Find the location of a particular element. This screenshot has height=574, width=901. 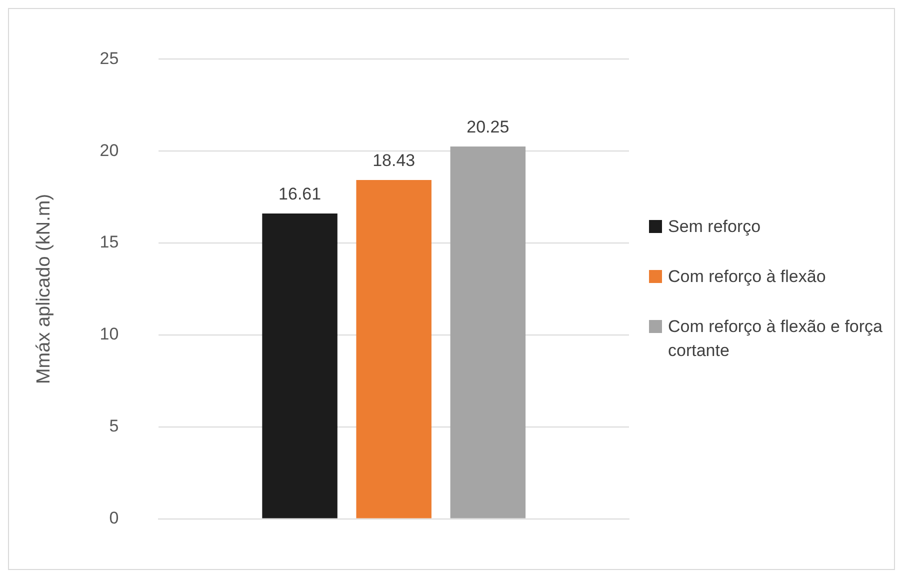

y-tick-label: 10 is located at coordinates (109, 334).